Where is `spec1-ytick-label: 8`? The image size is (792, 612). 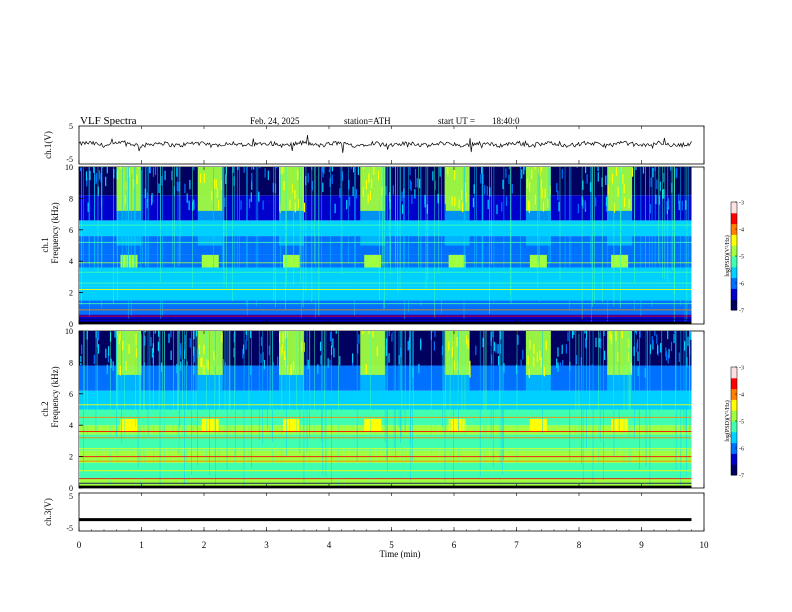
spec1-ytick-label: 8 is located at coordinates (71, 198).